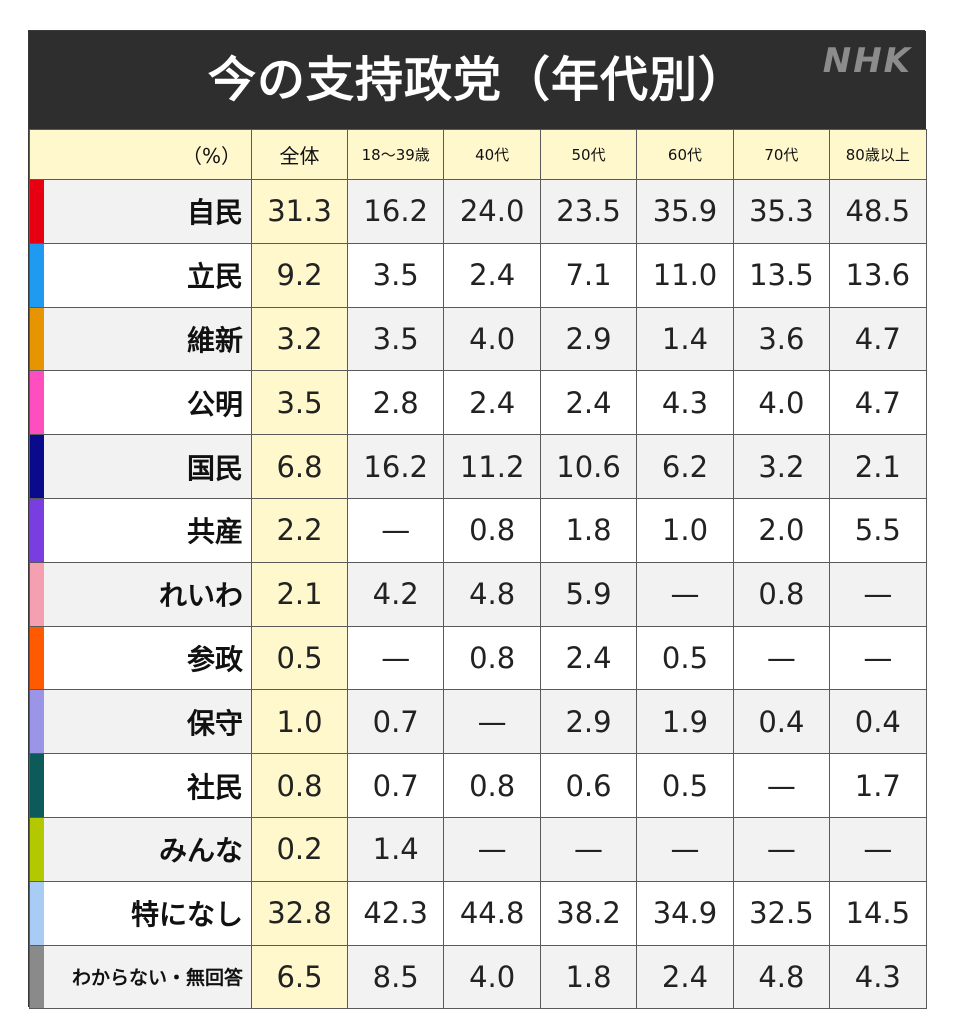 Image resolution: width=953 pixels, height=1024 pixels. I want to click on column-header-80-plus: 80歳以上, so click(878, 154).